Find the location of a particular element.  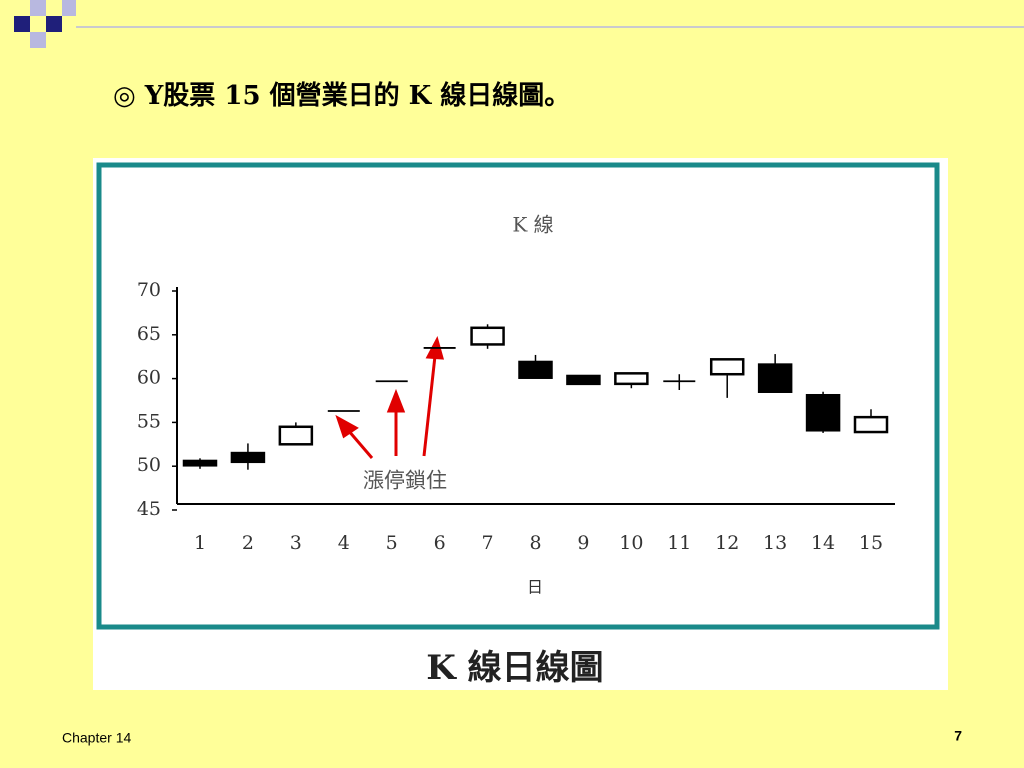

x-tick-label: 3 is located at coordinates (296, 543).